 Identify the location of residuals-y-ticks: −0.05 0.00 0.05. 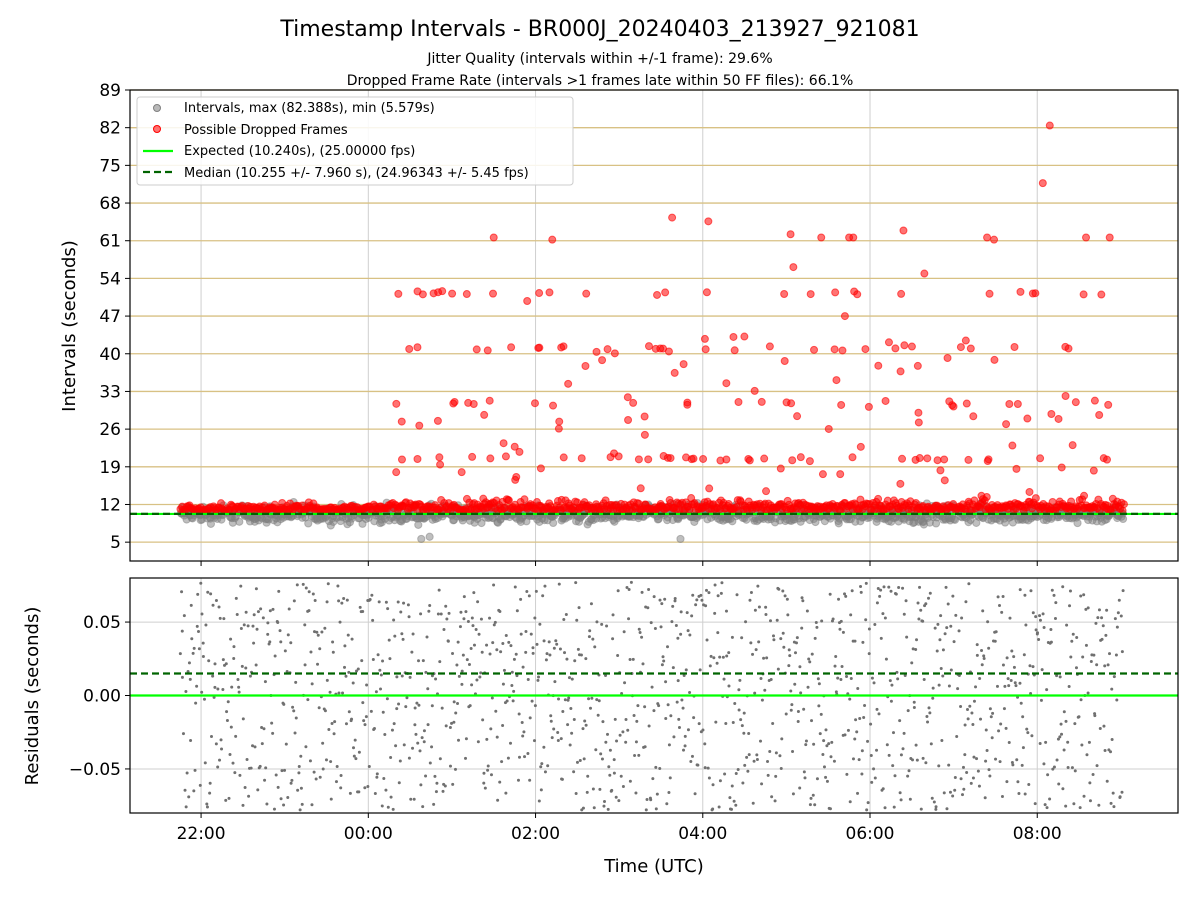
(99, 696).